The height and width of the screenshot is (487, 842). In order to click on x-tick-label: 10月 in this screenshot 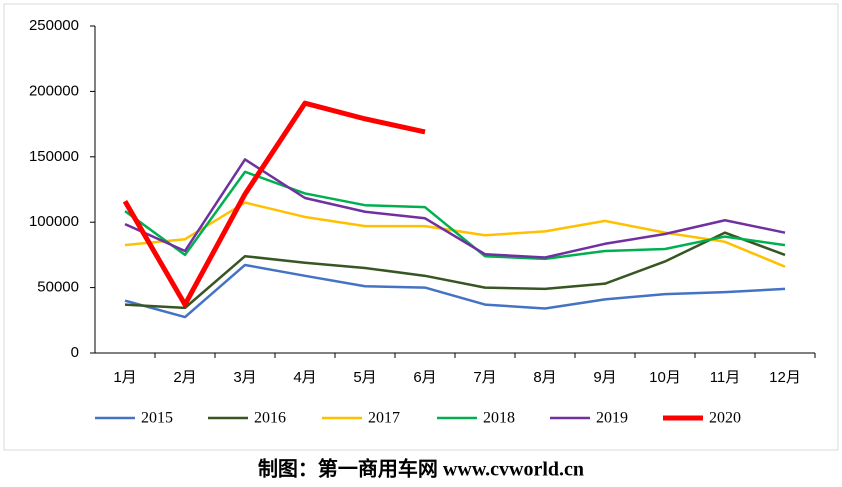, I will do `click(665, 377)`.